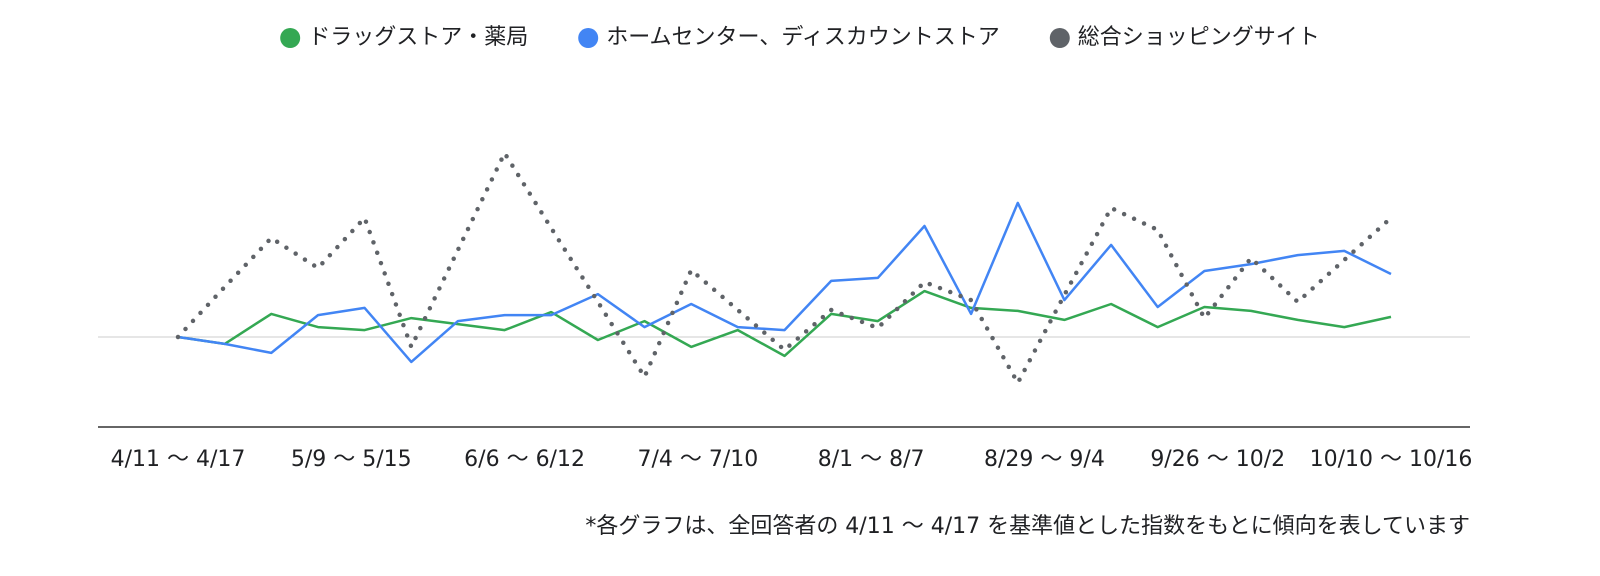 The height and width of the screenshot is (576, 1600). Describe the element at coordinates (178, 459) in the screenshot. I see `x-tick-label: 4/11 〜 4/17` at that location.